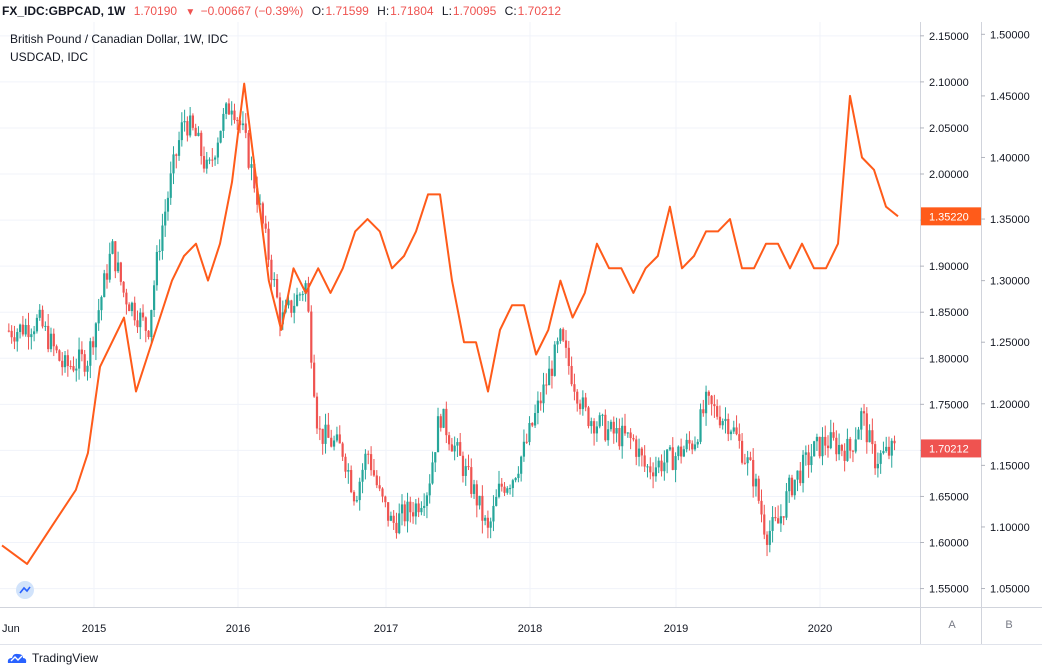 Image resolution: width=1042 pixels, height=670 pixels. Describe the element at coordinates (949, 590) in the screenshot. I see `y-tick-label: 1.55000` at that location.